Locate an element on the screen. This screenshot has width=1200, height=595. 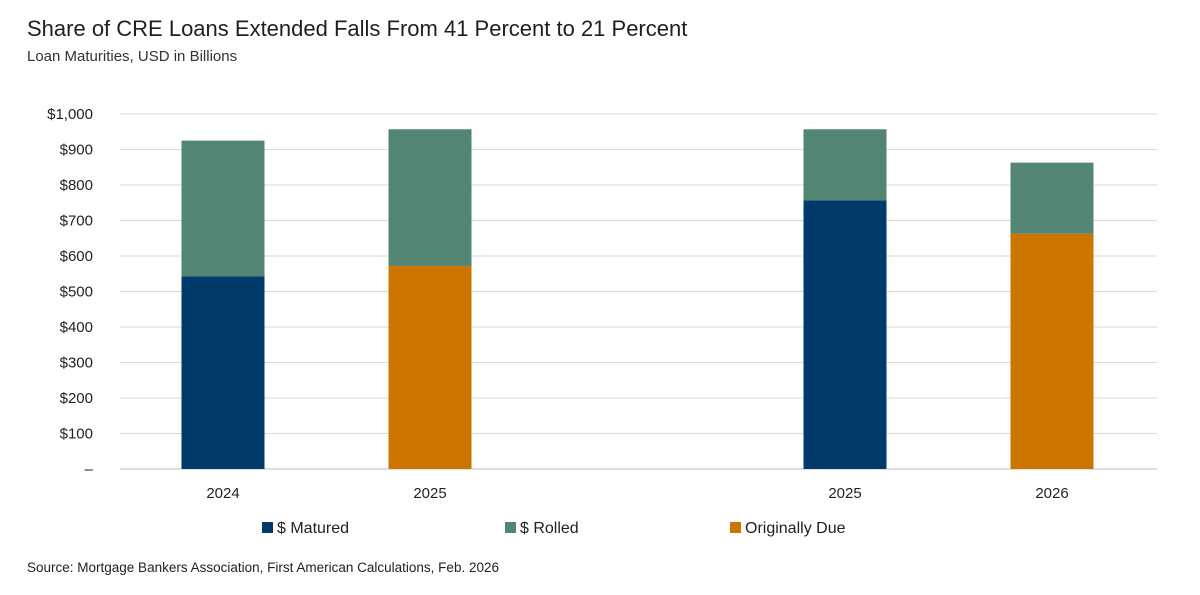
y-tick-label: $200 is located at coordinates (76, 398).